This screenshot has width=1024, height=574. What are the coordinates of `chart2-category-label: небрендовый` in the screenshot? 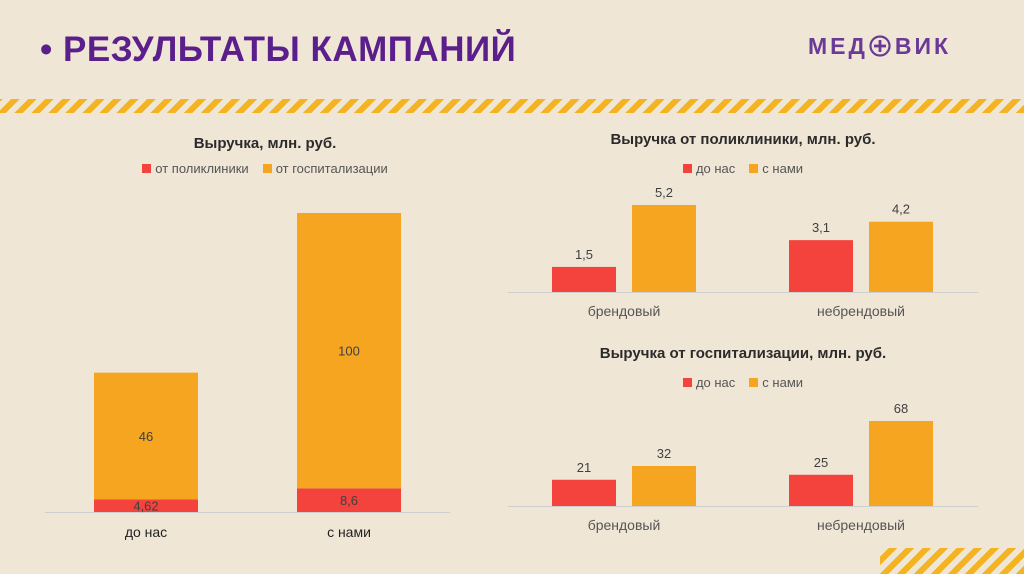 It's located at (861, 311).